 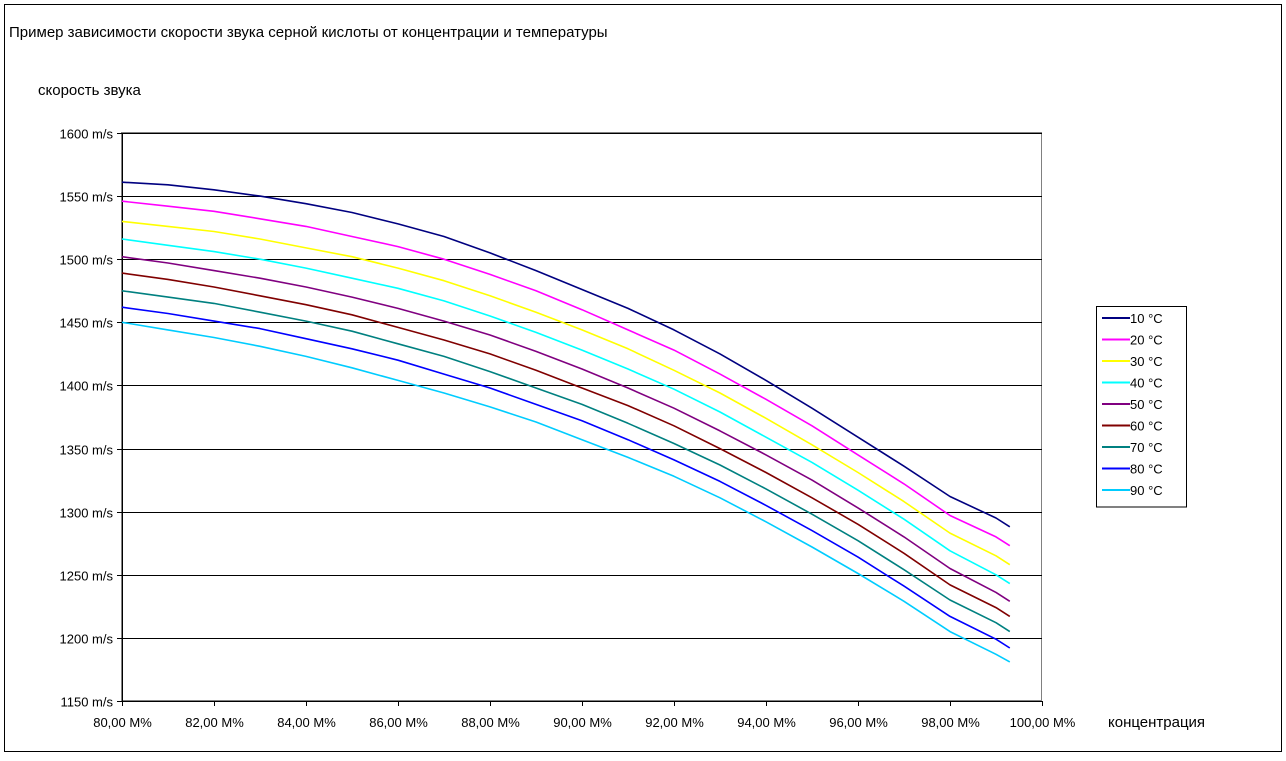 What do you see at coordinates (858, 722) in the screenshot?
I see `x-tick-label: 96,00 M%` at bounding box center [858, 722].